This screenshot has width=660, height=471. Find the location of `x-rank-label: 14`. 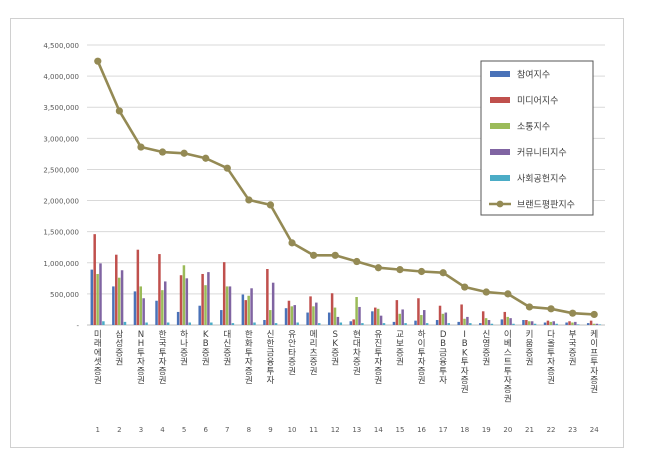

x-rank-label: 14 is located at coordinates (378, 430).